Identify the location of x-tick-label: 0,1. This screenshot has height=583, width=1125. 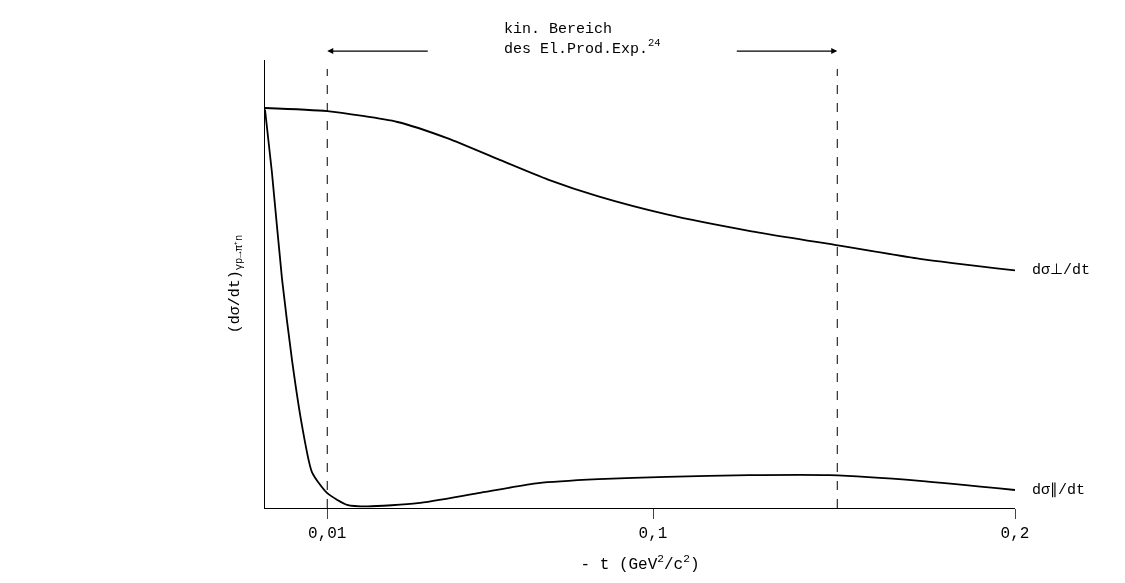
(653, 534).